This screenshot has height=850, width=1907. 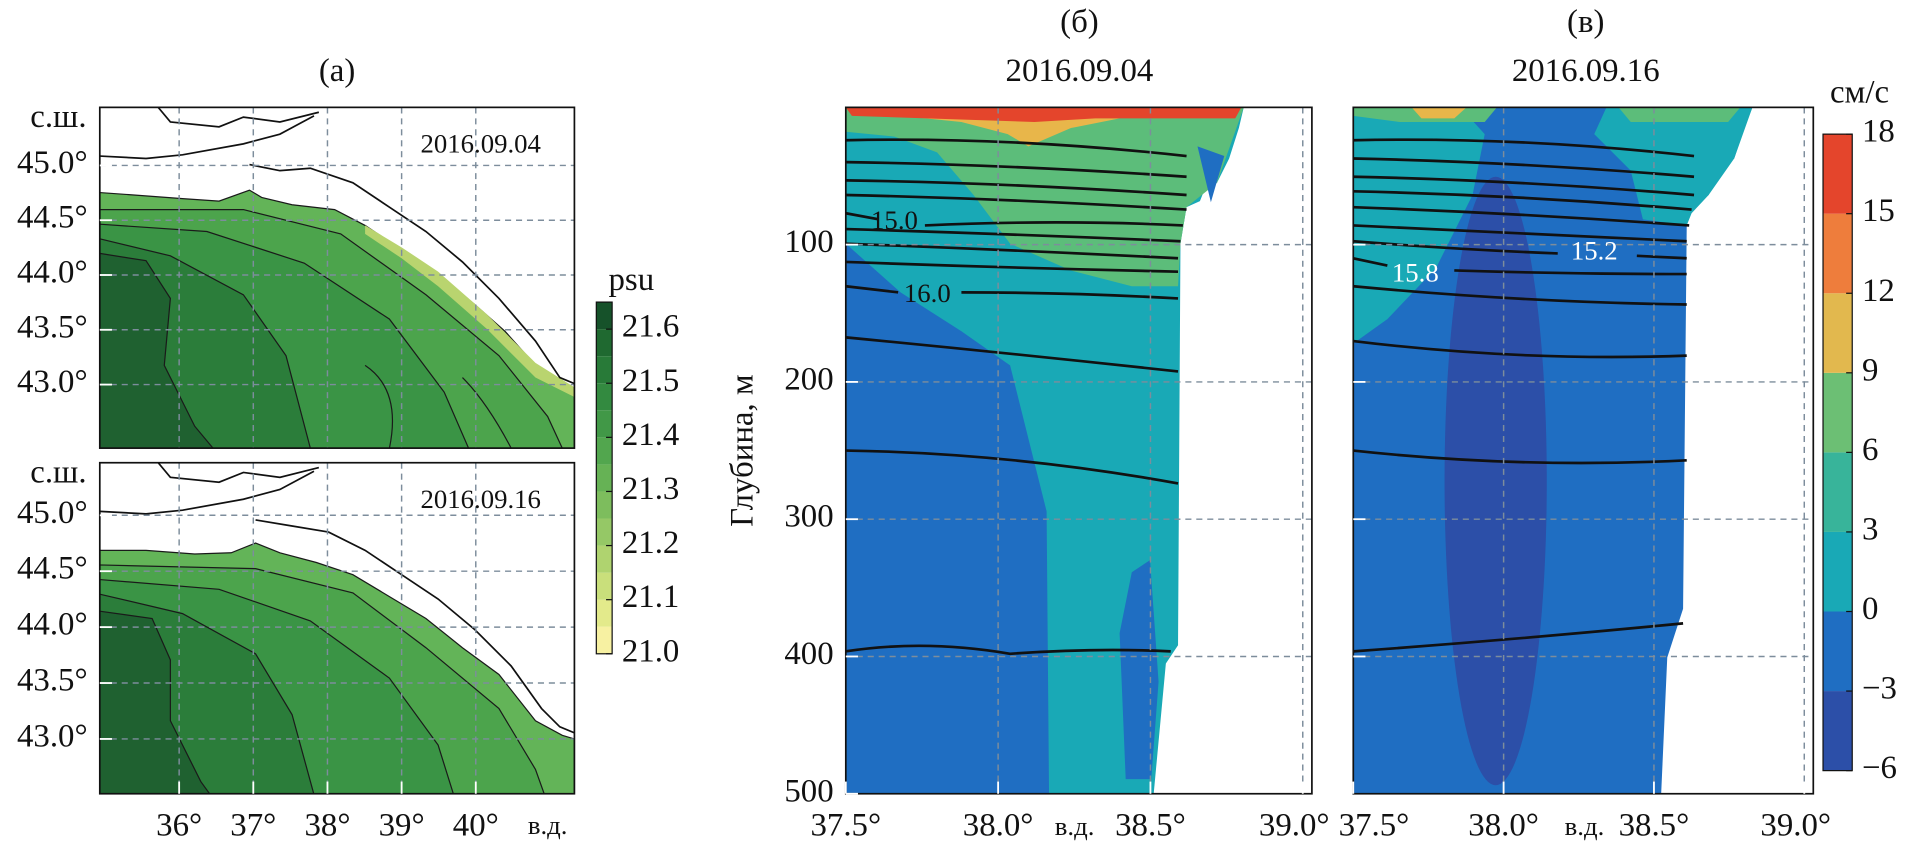 I want to click on panel-title: psu, so click(x=631, y=280).